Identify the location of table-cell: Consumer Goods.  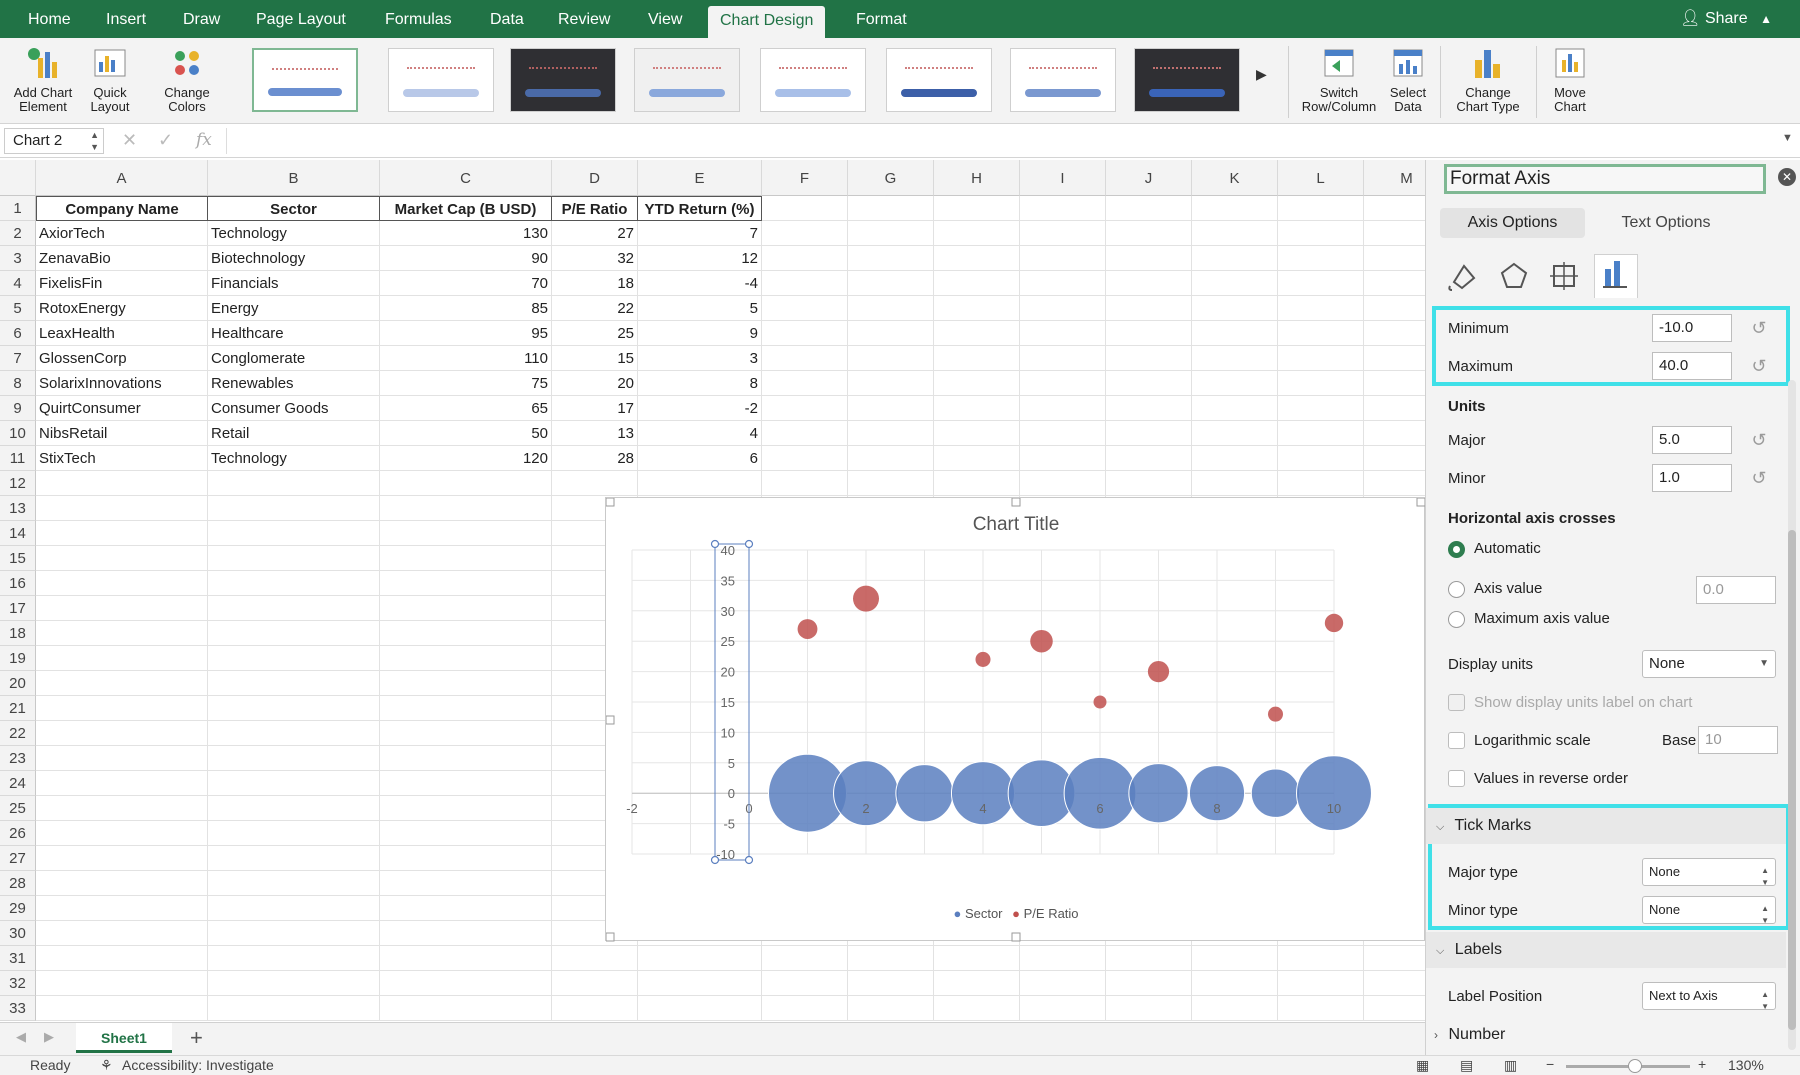
(294, 408).